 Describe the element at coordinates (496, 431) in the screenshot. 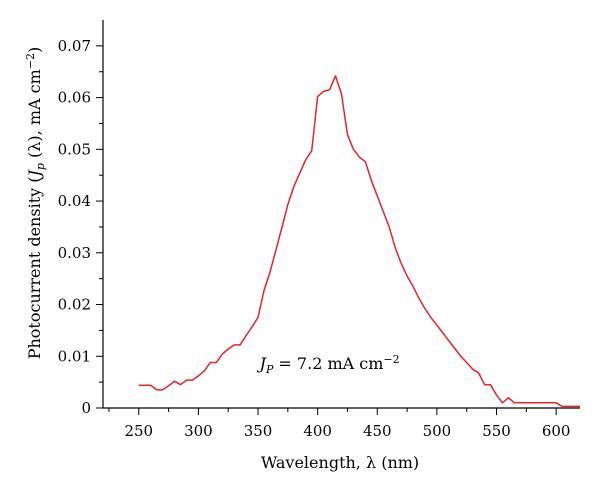

I see `x-tick-label: 550` at that location.